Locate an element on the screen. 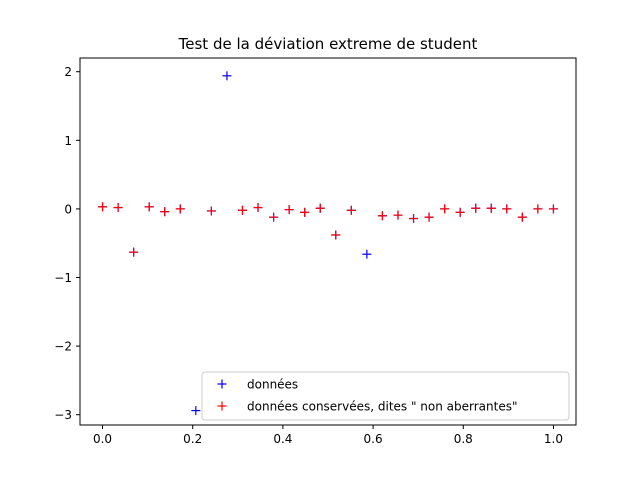 The height and width of the screenshot is (478, 640). x-tick-label: 0.4 is located at coordinates (282, 439).